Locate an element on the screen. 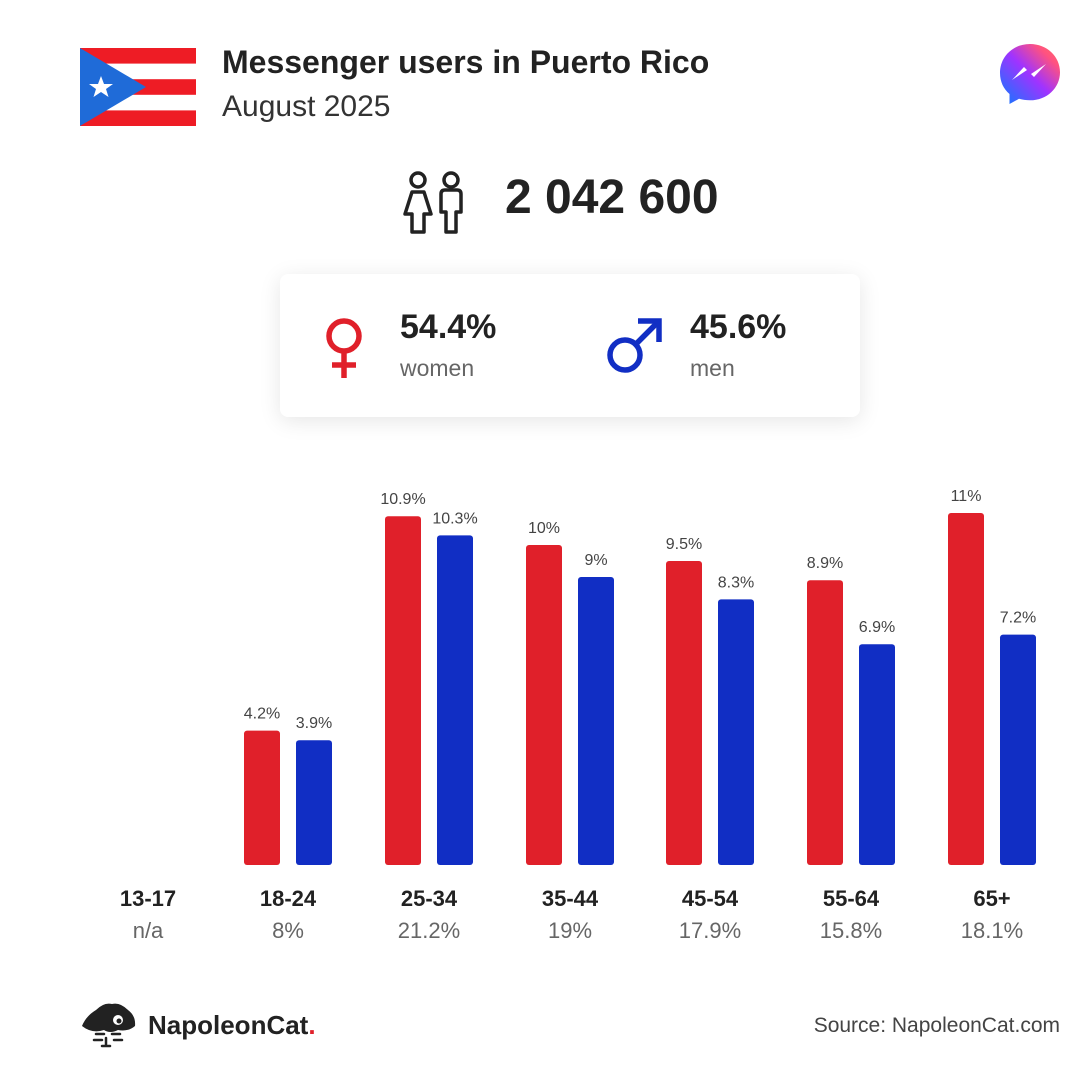 This screenshot has height=1080, width=1080. female-symbol-icon is located at coordinates (344, 348).